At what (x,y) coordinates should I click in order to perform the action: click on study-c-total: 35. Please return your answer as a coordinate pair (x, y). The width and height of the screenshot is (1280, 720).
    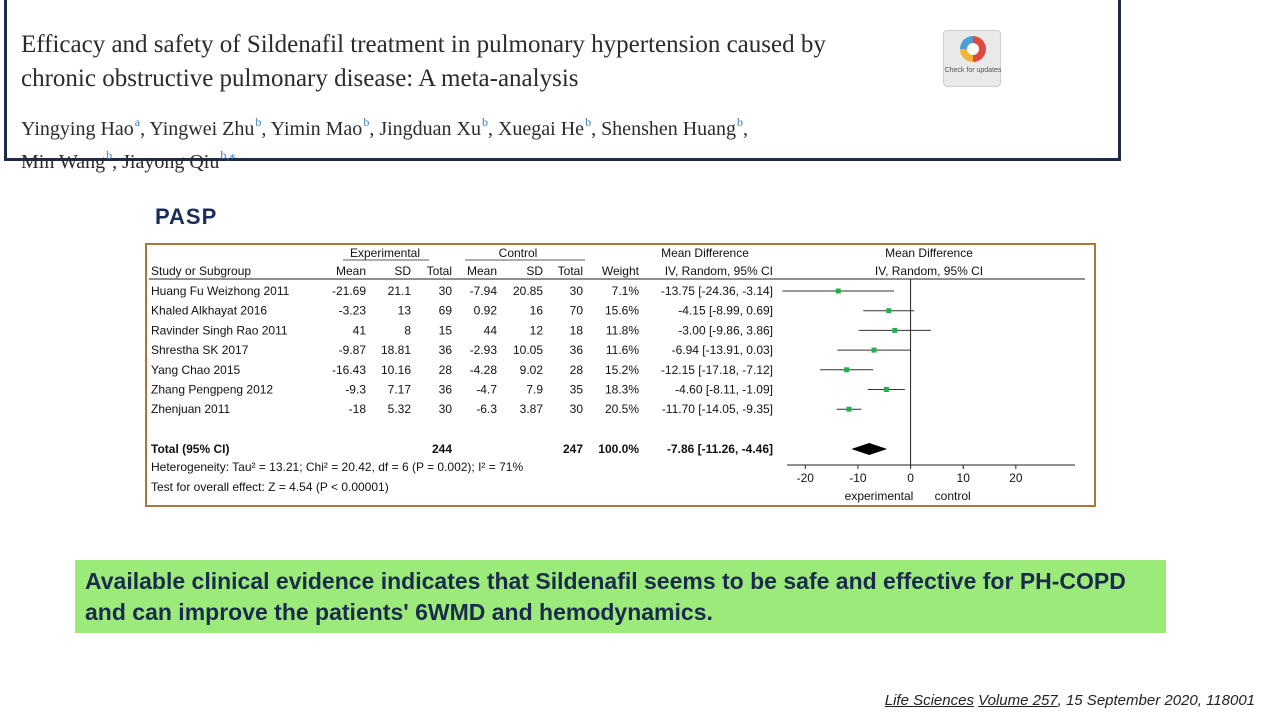
    Looking at the image, I should click on (577, 390).